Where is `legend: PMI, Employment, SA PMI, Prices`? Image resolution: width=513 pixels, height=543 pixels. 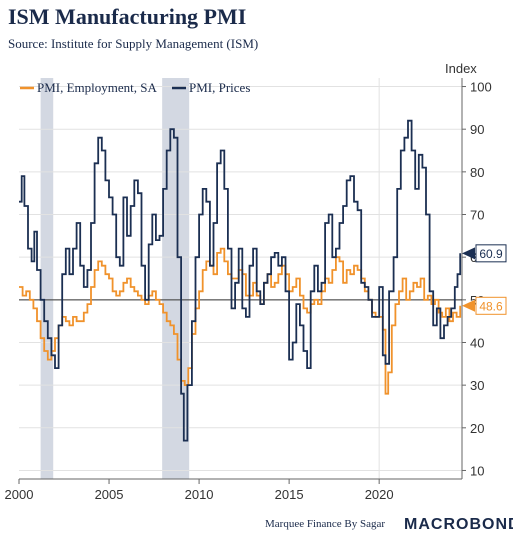 legend: PMI, Employment, SA PMI, Prices is located at coordinates (135, 87).